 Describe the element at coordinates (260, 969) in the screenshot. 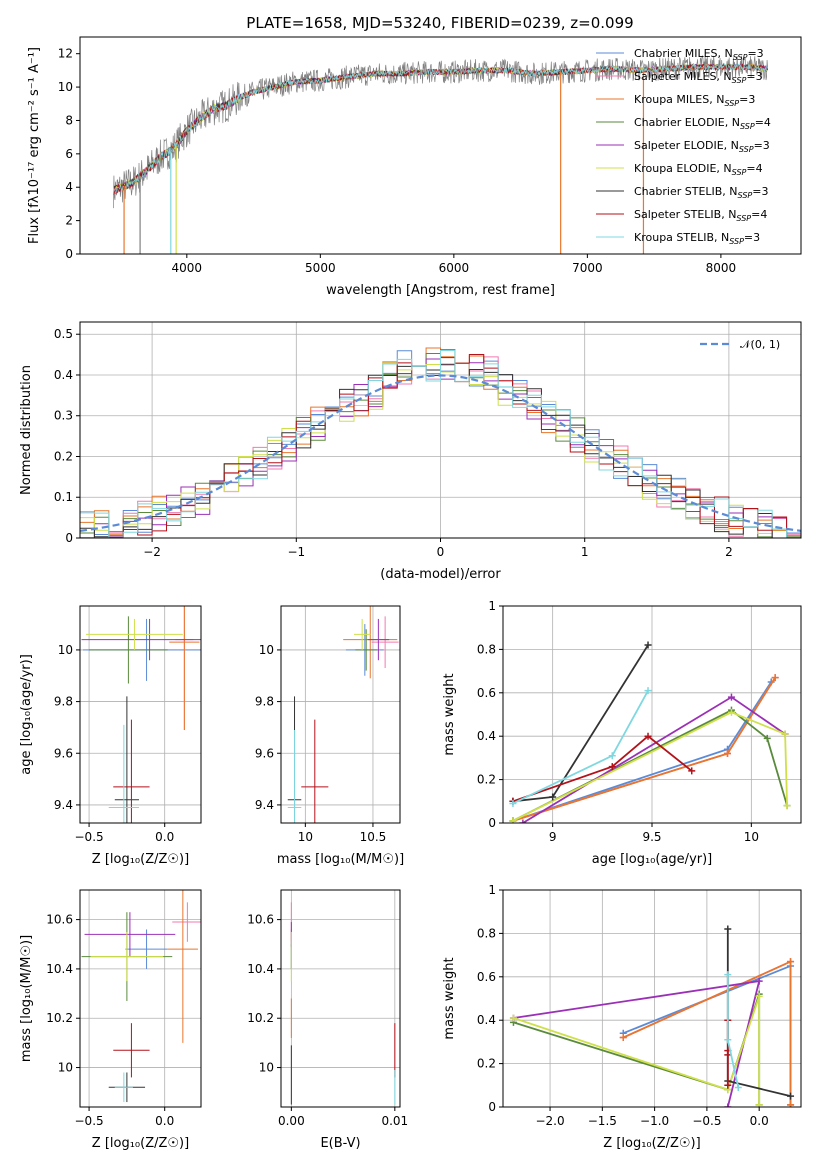

I see `y-tick-label: 10.4` at that location.